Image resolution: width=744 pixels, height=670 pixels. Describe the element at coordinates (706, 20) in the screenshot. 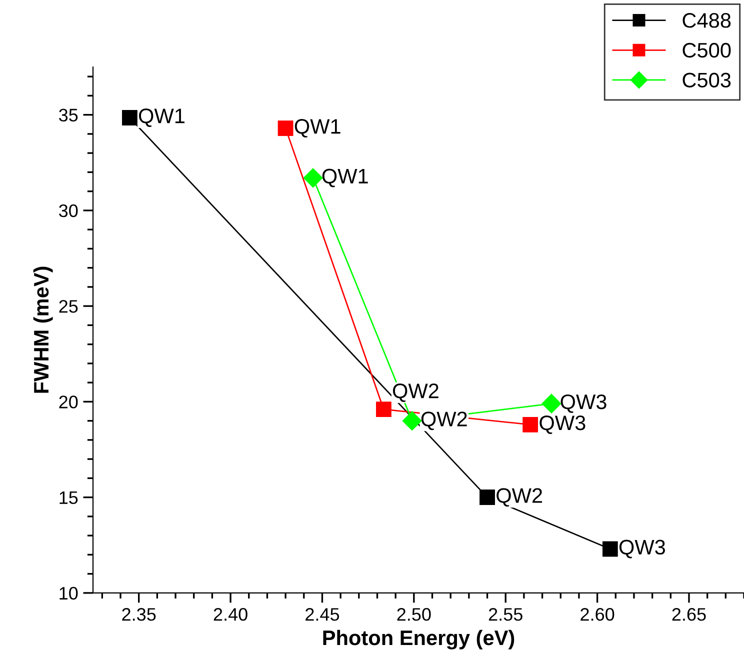

I see `legend-label: C488` at that location.